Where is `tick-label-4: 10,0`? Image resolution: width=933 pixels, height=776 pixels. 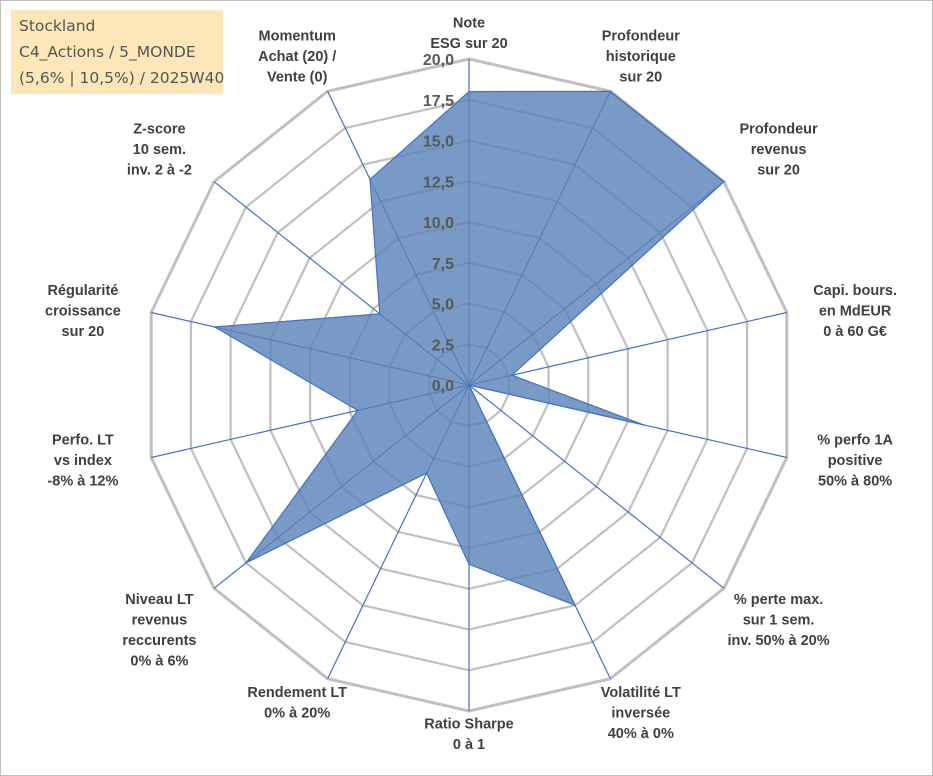
tick-label-4: 10,0 is located at coordinates (438, 223).